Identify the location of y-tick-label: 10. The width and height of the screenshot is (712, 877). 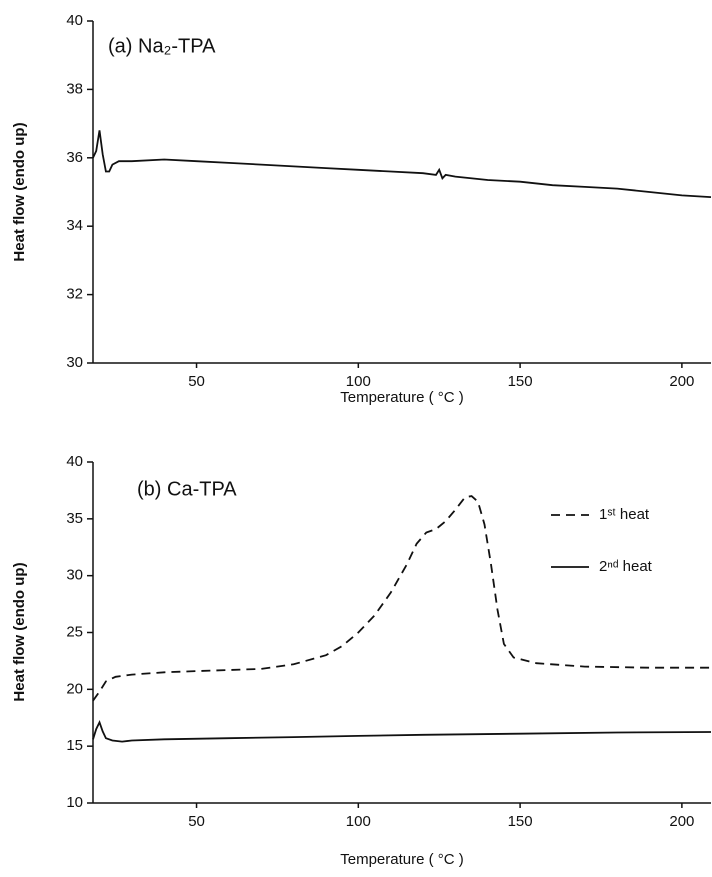
(74, 802).